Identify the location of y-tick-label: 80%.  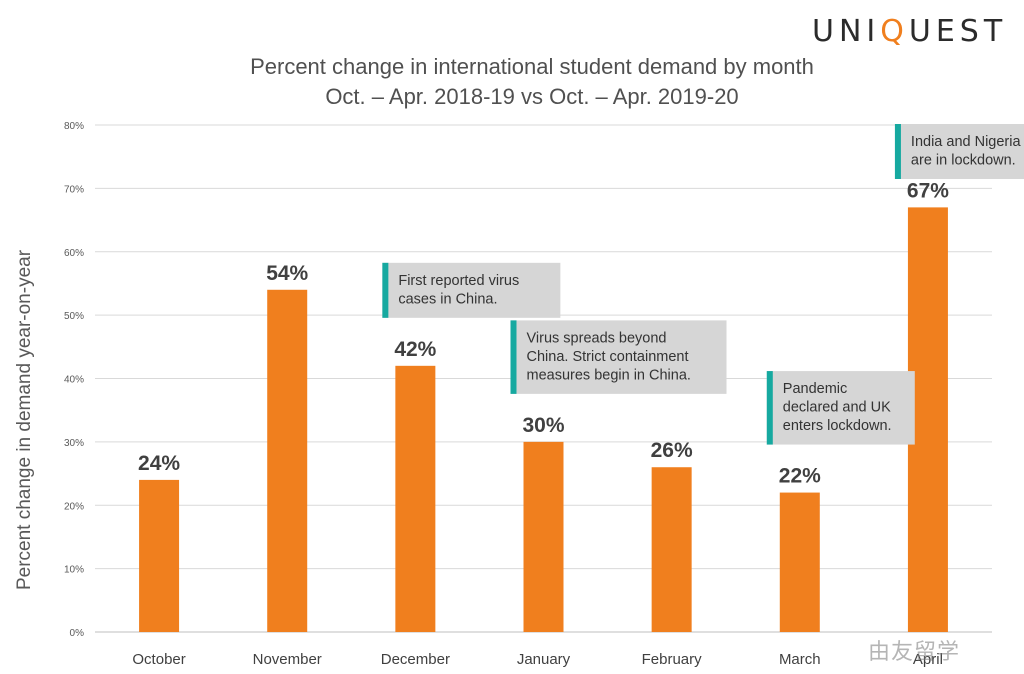
(74, 126).